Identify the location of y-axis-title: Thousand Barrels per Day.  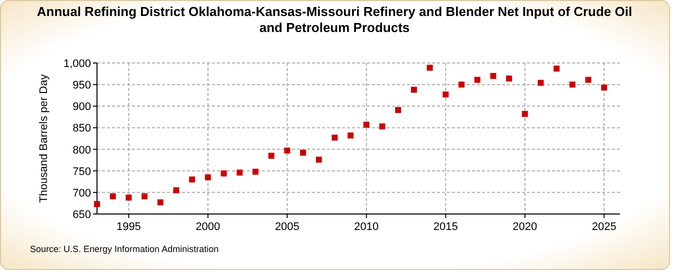
(44, 138).